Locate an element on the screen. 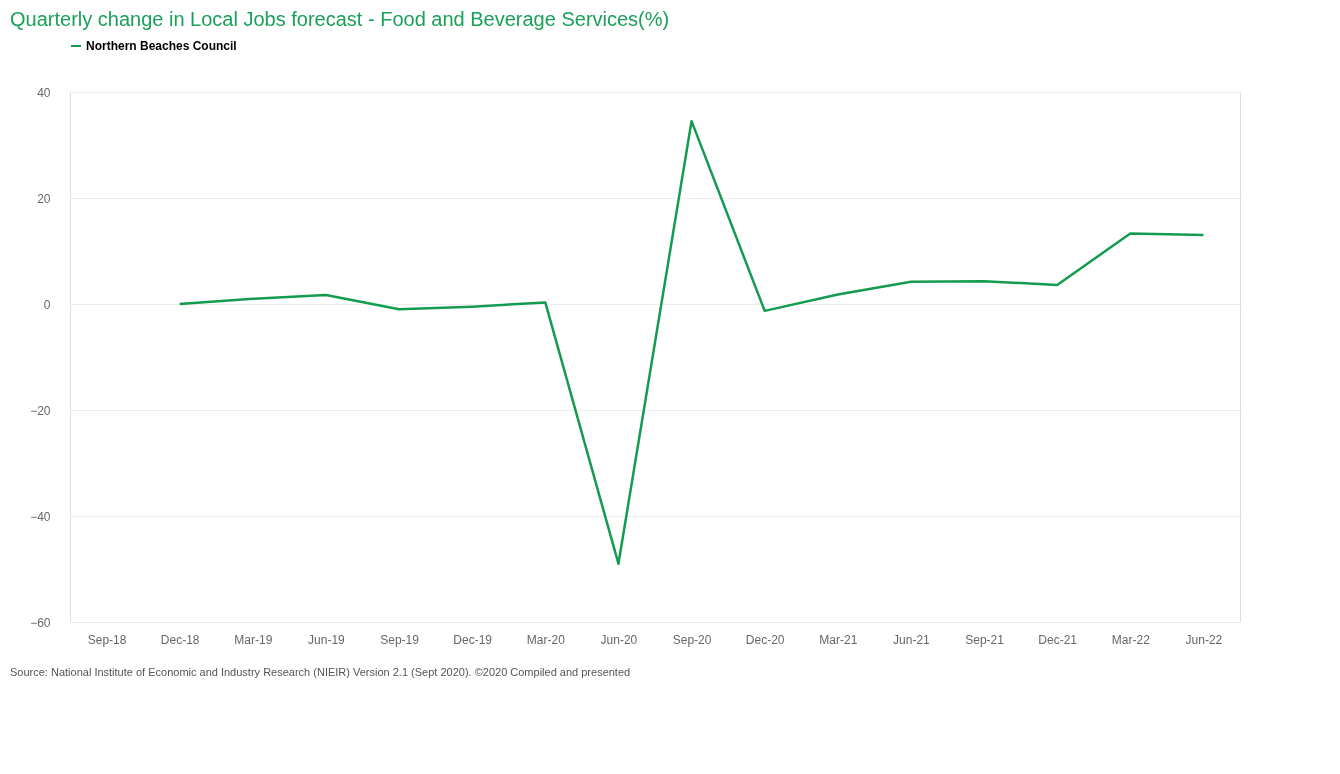 The image size is (1340, 774). x-tick-label: Jun-20 is located at coordinates (619, 639).